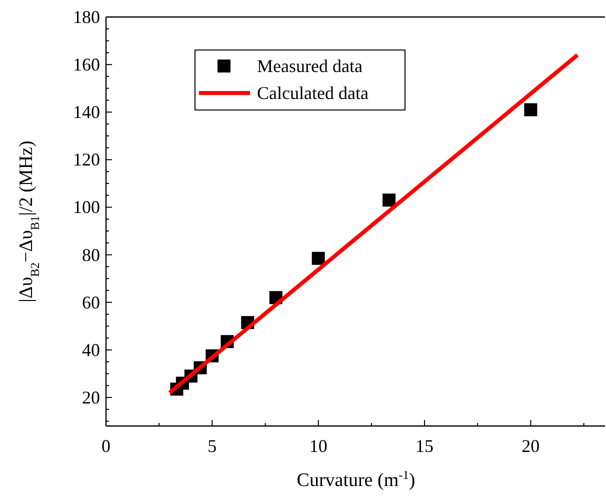 The image size is (606, 498). I want to click on y-tick-label: 120, so click(86, 160).